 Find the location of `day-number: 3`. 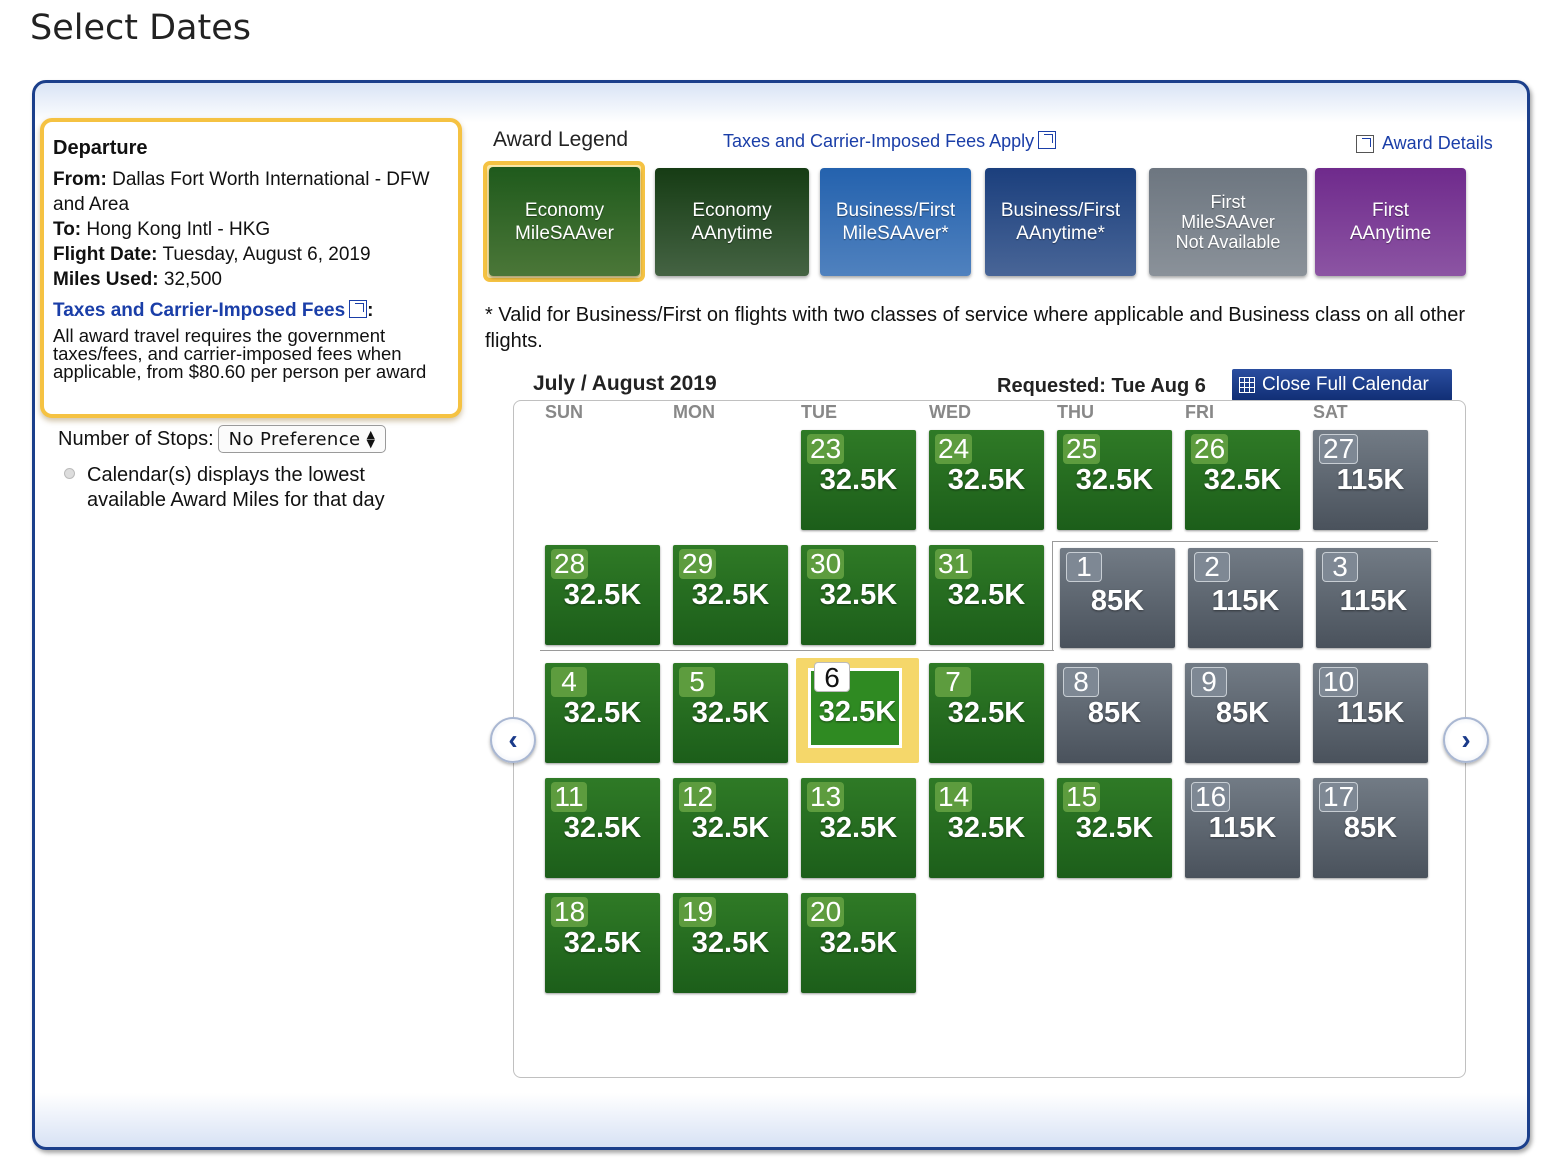

day-number: 3 is located at coordinates (1340, 567).